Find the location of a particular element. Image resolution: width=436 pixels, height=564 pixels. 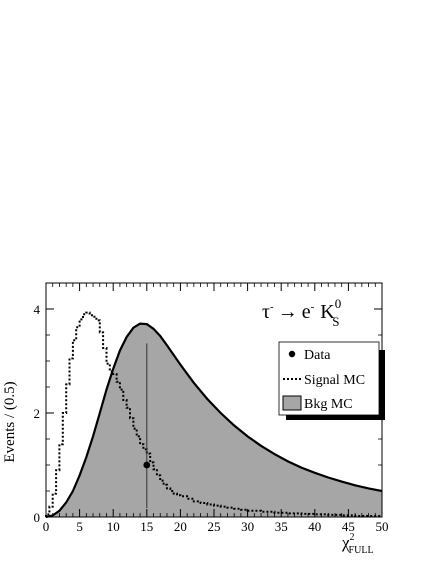

legend-data-marker is located at coordinates (292, 354).